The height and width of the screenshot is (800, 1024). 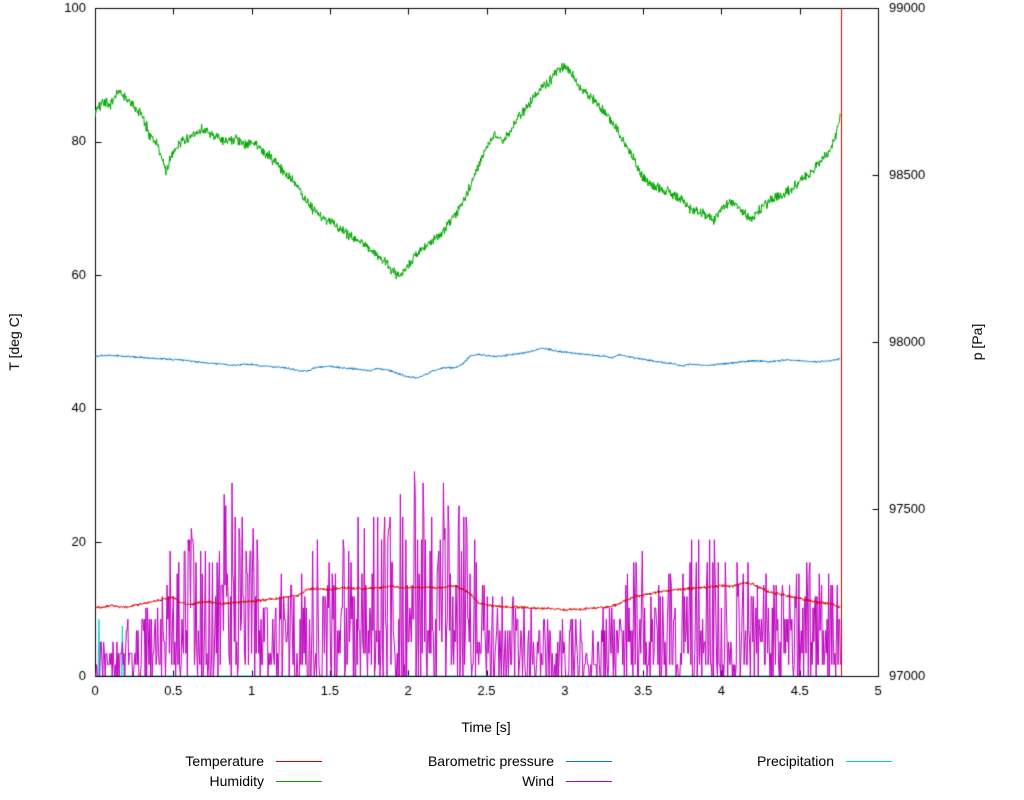 I want to click on legend-item-precipitation: Precipitation, so click(x=772, y=761).